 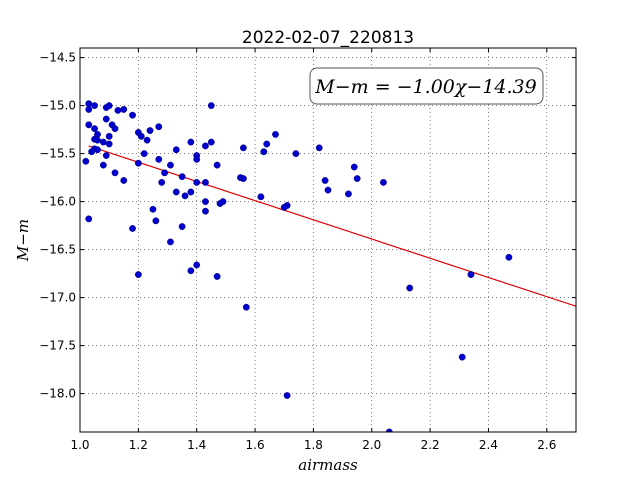 I want to click on chart-title: 2022-02-07_220813, so click(x=328, y=38).